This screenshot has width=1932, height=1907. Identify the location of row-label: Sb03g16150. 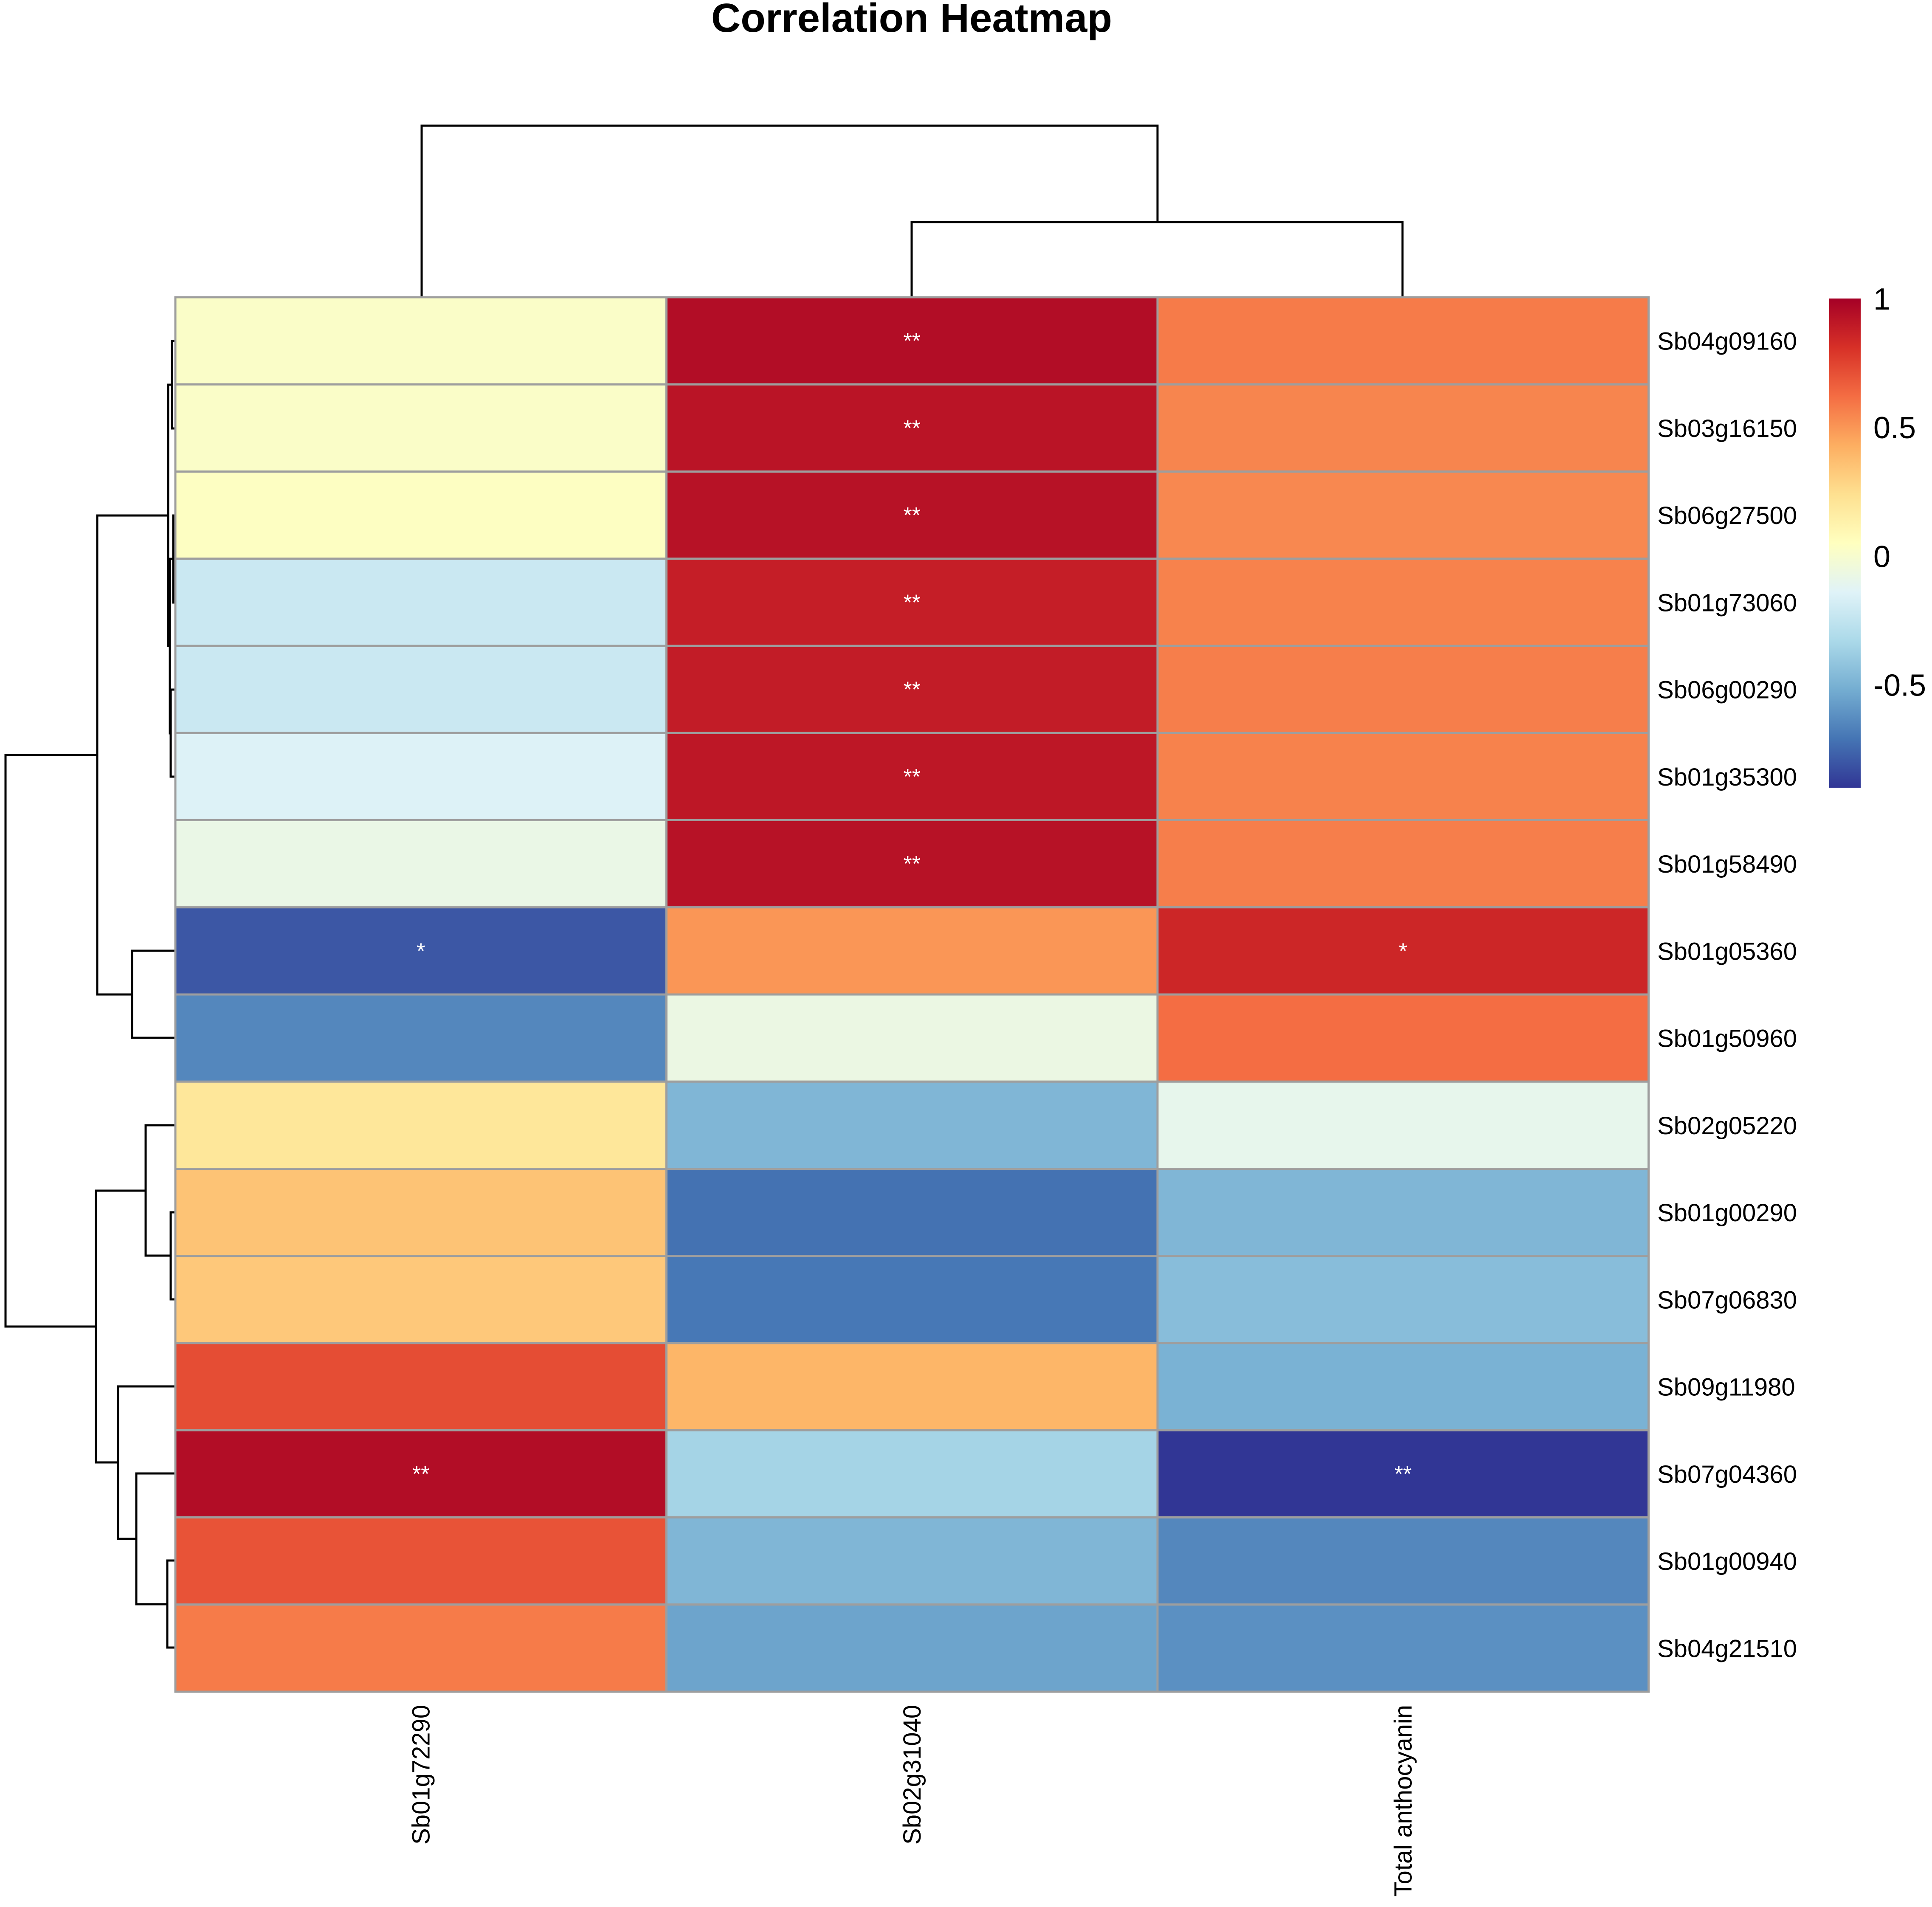
(1727, 428).